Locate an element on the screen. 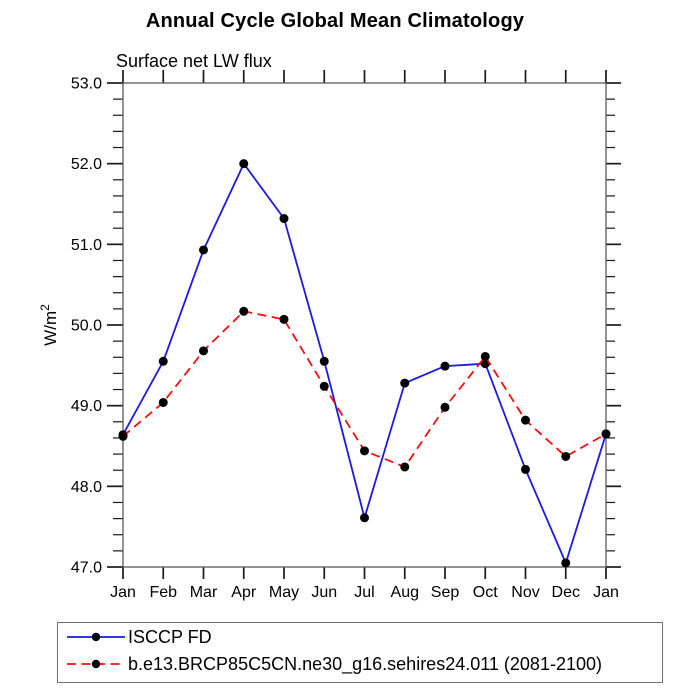 This screenshot has height=700, width=700. x-axis-ticks-bottom is located at coordinates (364, 573).